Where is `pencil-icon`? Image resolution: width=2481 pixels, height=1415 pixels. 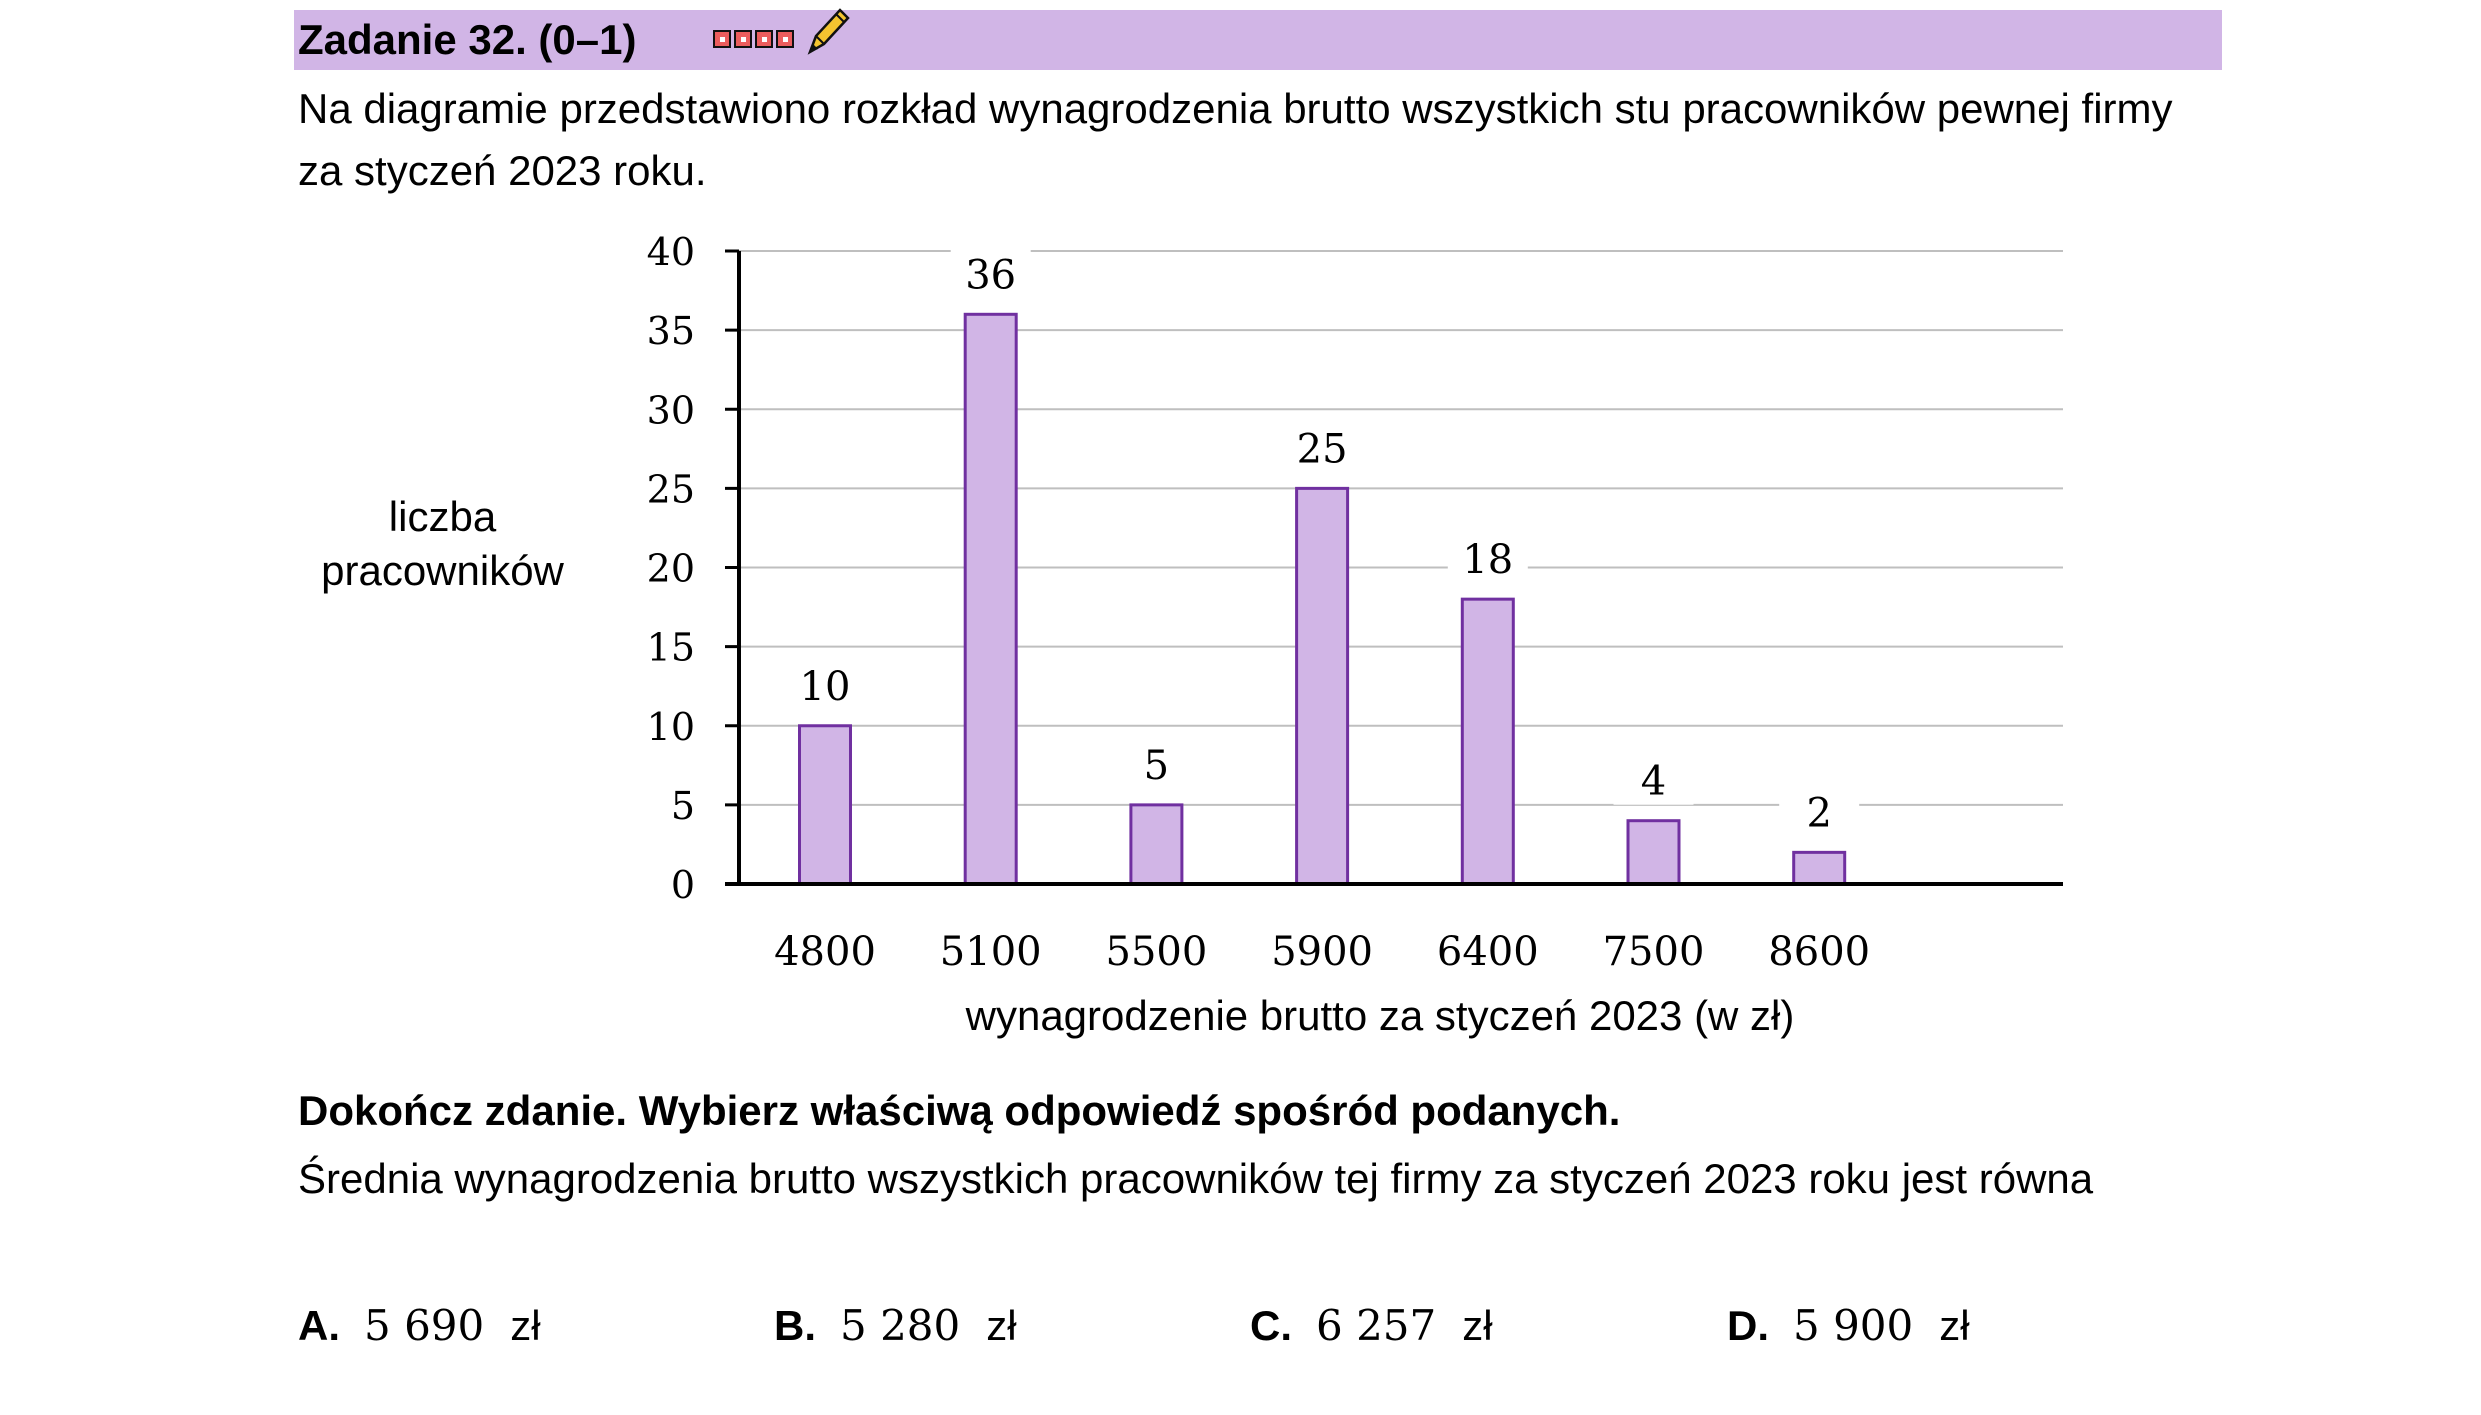 pencil-icon is located at coordinates (828, 31).